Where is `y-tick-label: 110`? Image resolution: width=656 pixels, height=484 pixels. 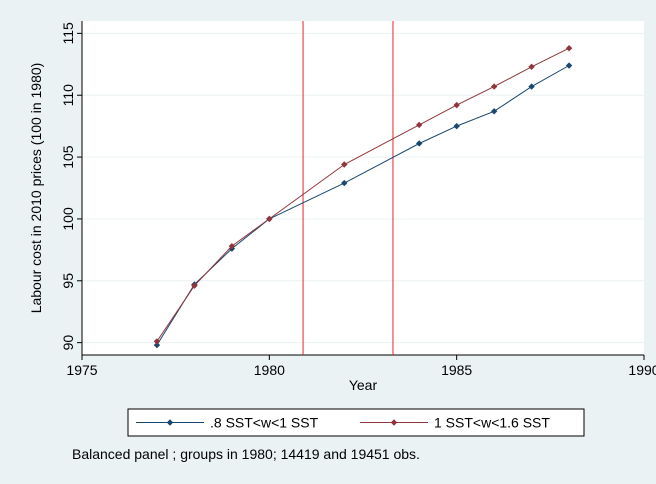 y-tick-label: 110 is located at coordinates (68, 95).